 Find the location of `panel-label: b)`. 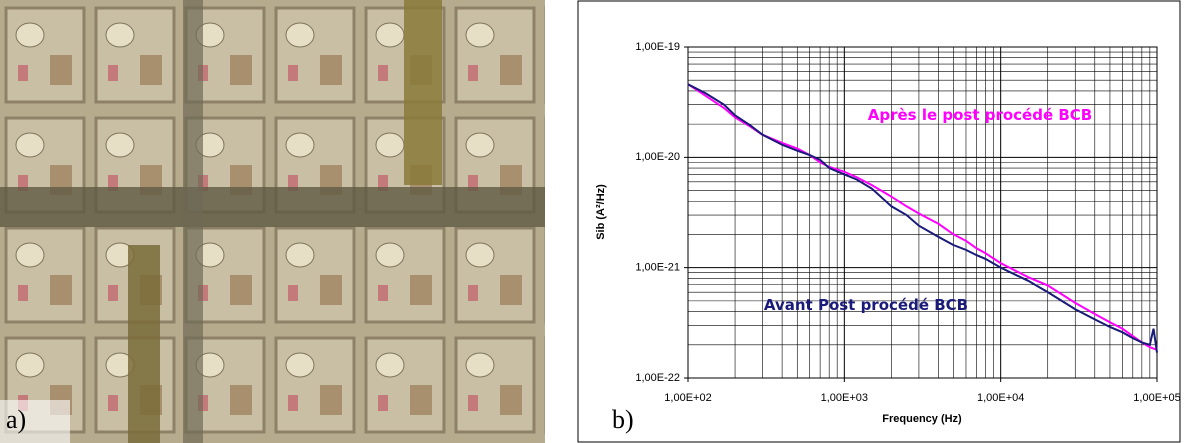

panel-label: b) is located at coordinates (623, 419).